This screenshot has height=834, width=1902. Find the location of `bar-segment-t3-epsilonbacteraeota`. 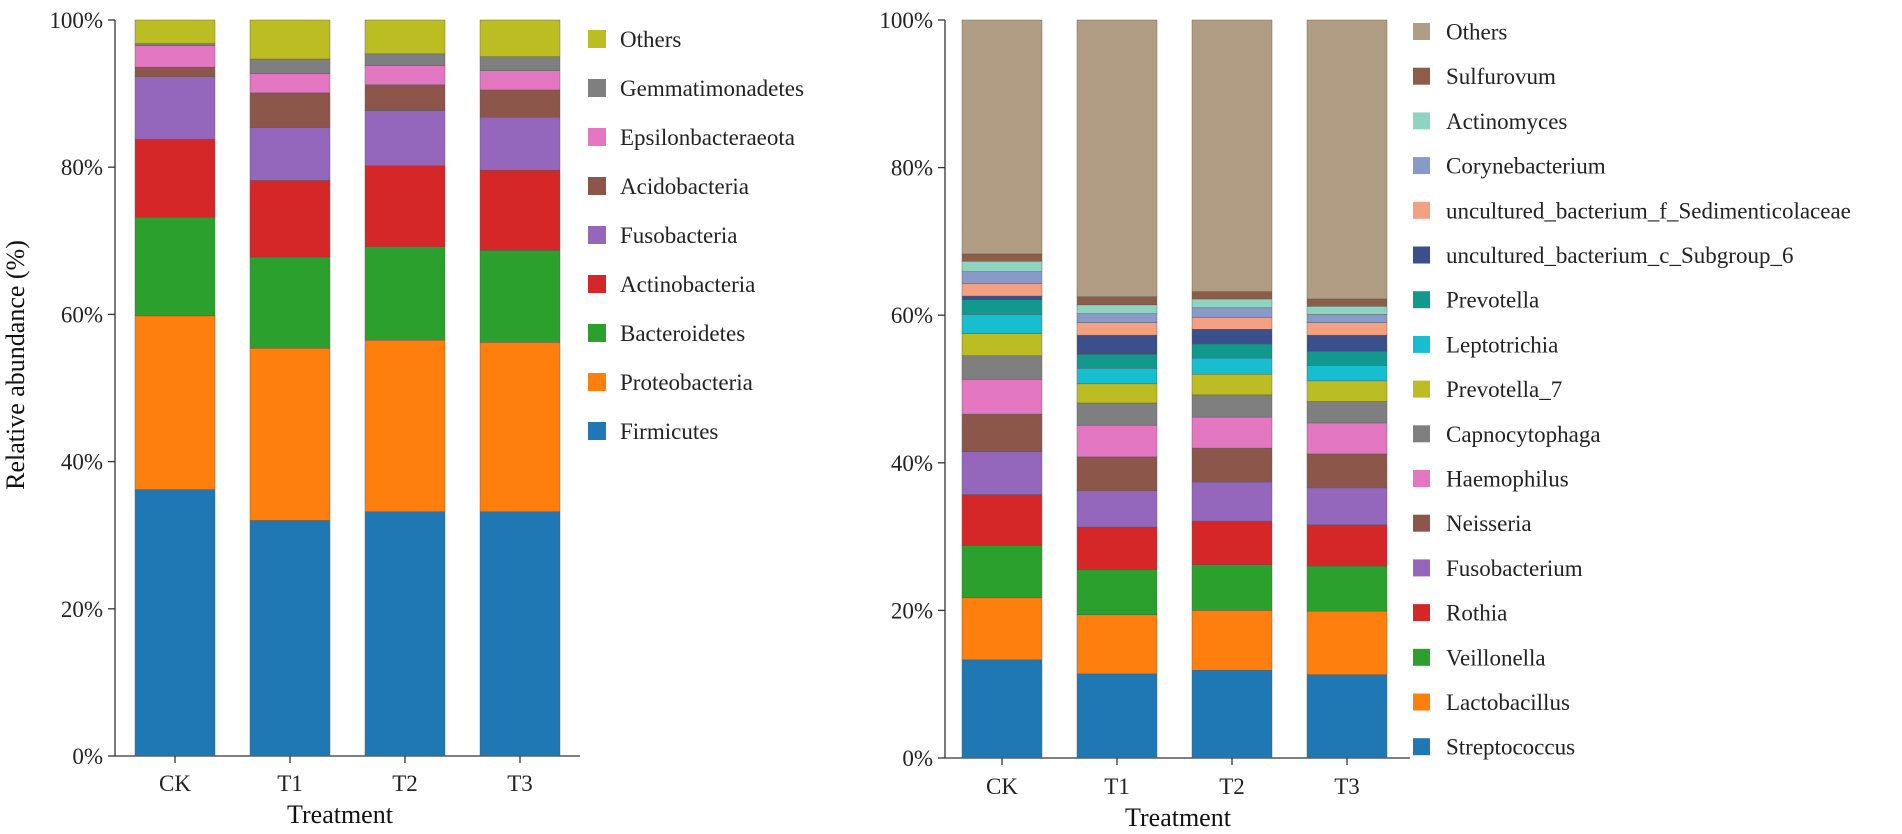

bar-segment-t3-epsilonbacteraeota is located at coordinates (520, 80).